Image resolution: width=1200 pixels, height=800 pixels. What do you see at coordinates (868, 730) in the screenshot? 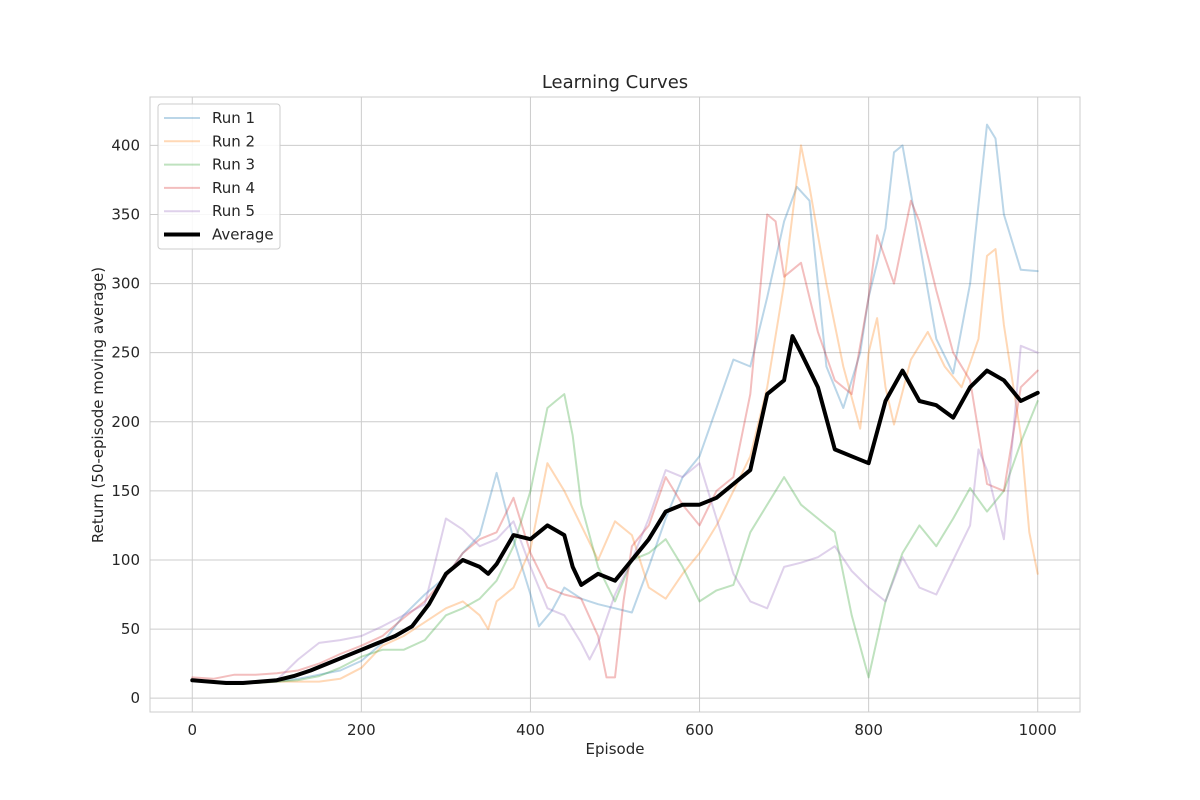
I see `x-tick-label-800: 800` at bounding box center [868, 730].